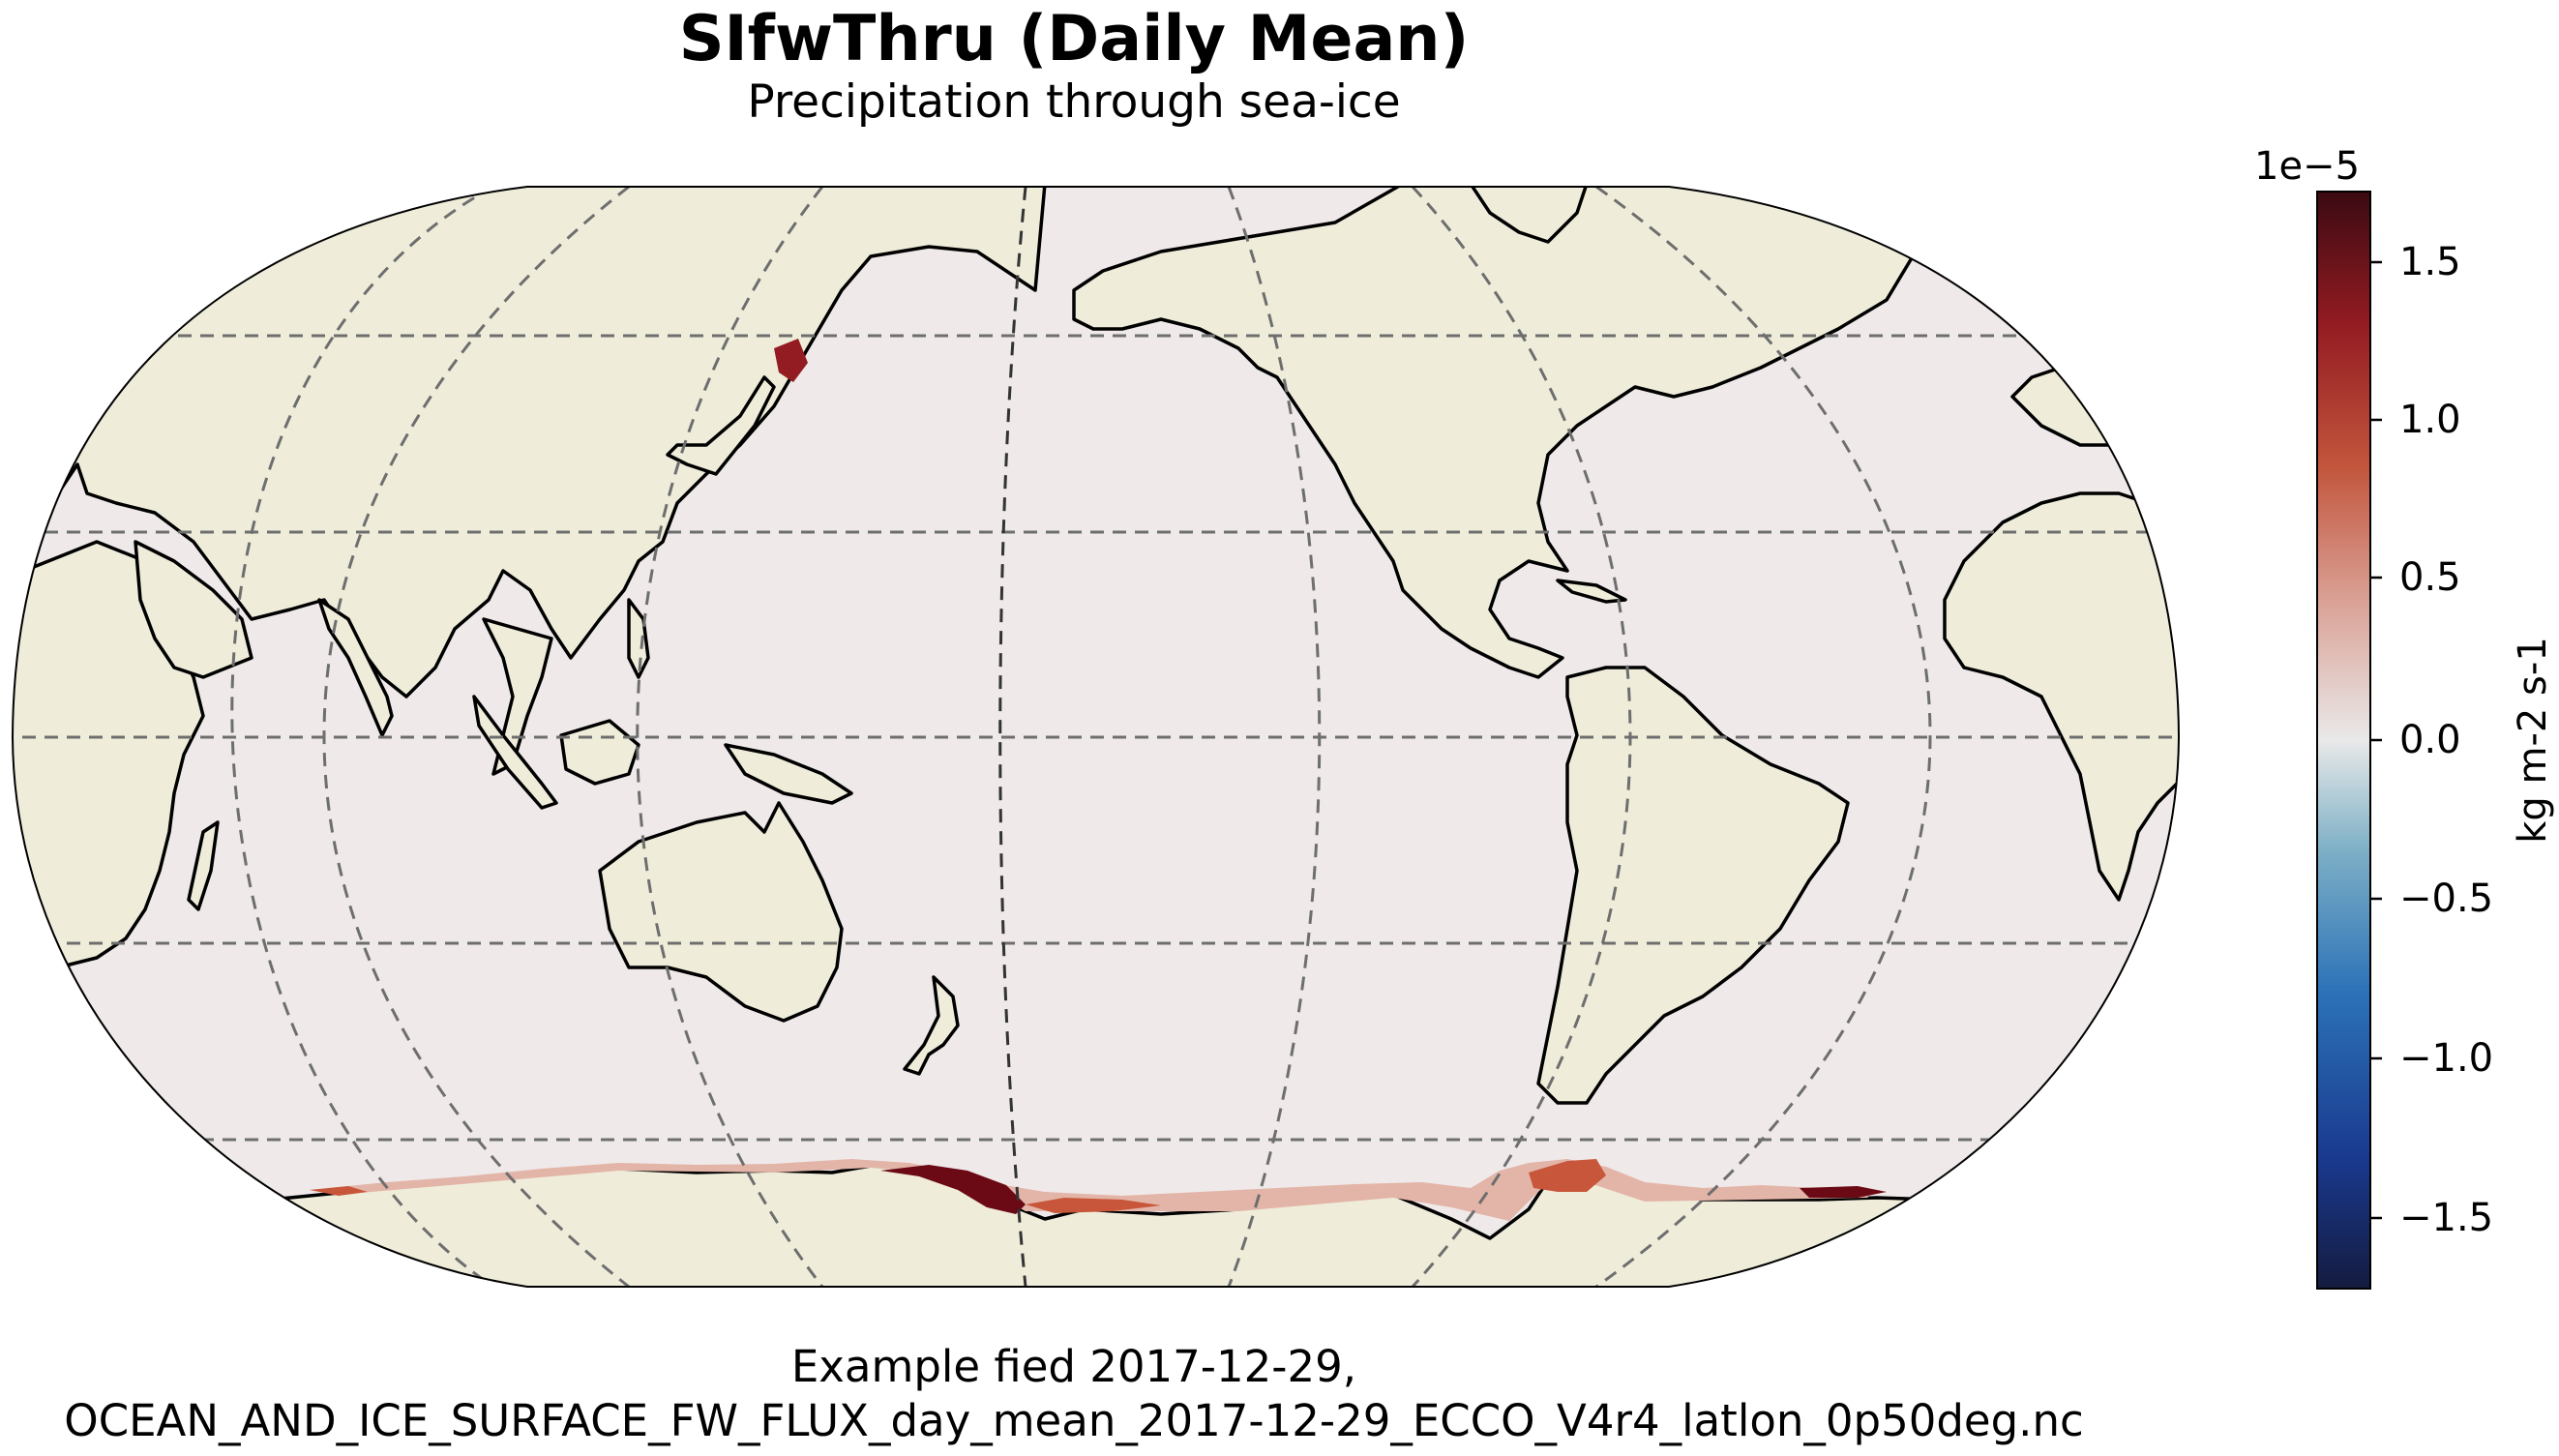 This screenshot has height=1456, width=2559. What do you see at coordinates (2533, 741) in the screenshot?
I see `colorbar-label: kg m-2 s-1` at bounding box center [2533, 741].